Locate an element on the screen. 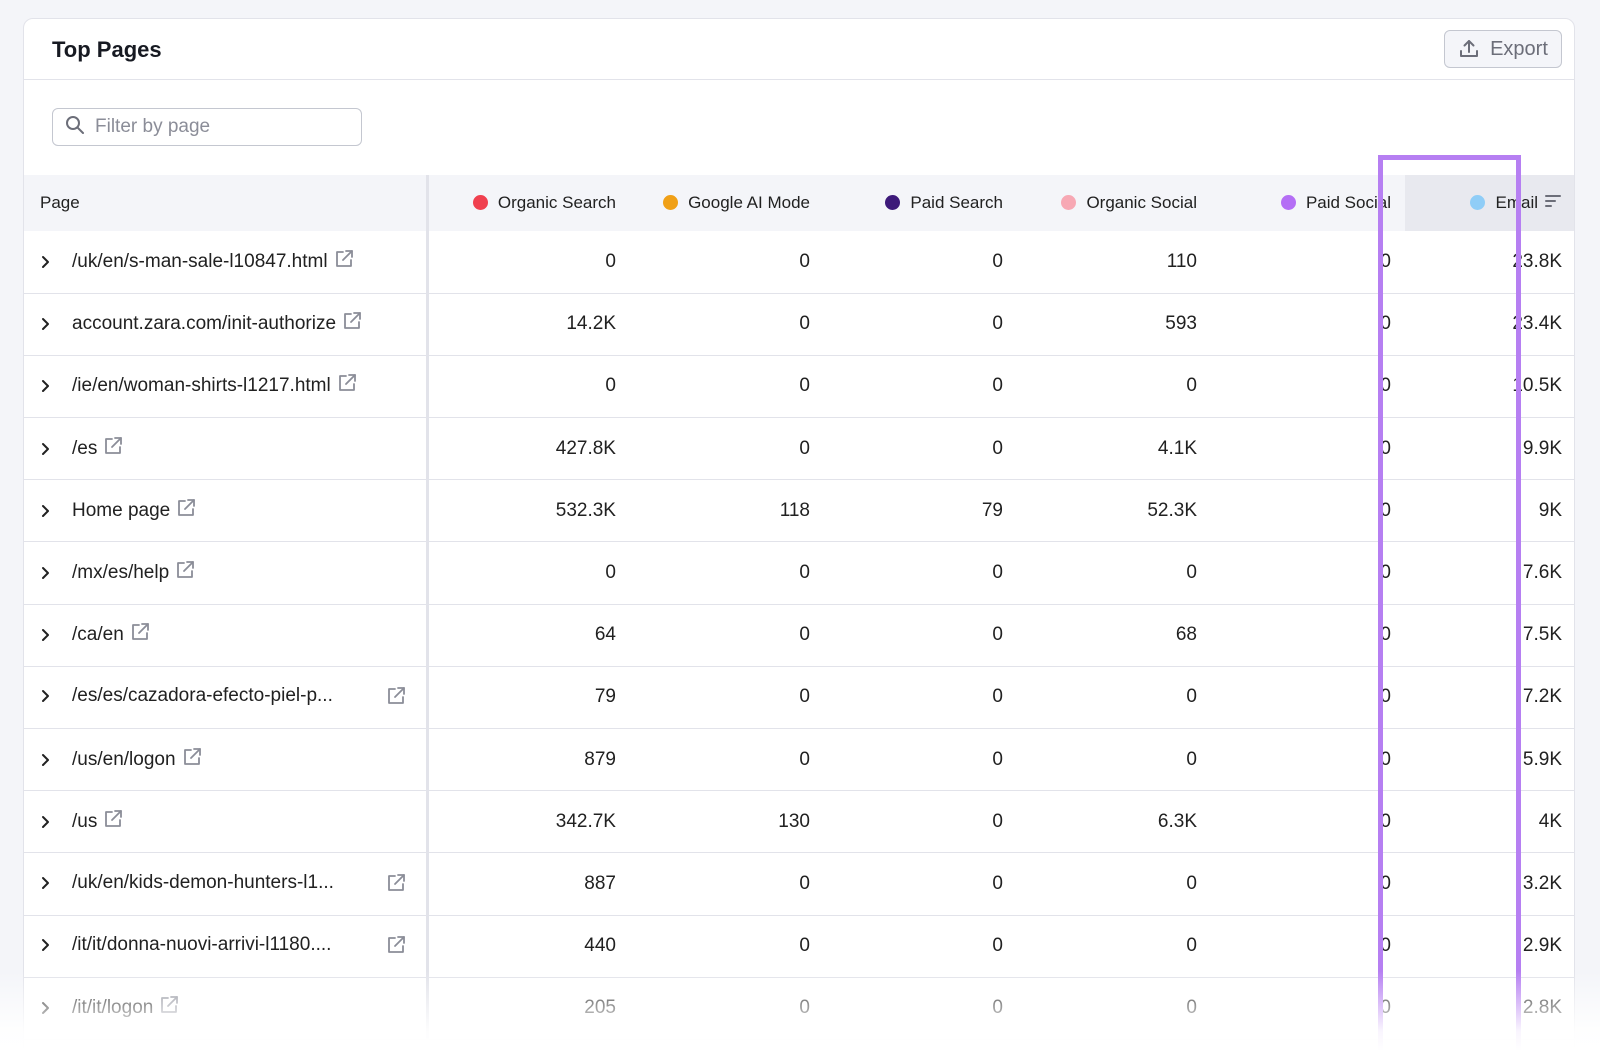  paid-search-cell: 79 is located at coordinates (992, 510).